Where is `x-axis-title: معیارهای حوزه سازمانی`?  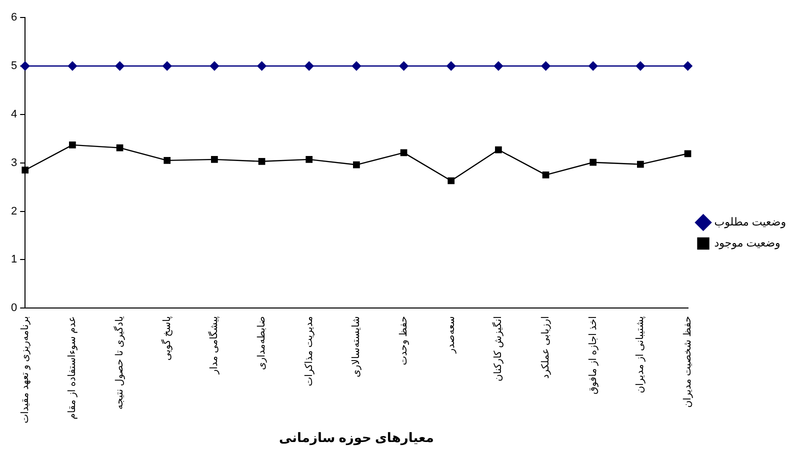 x-axis-title: معیارهای حوزه سازمانی is located at coordinates (356, 438).